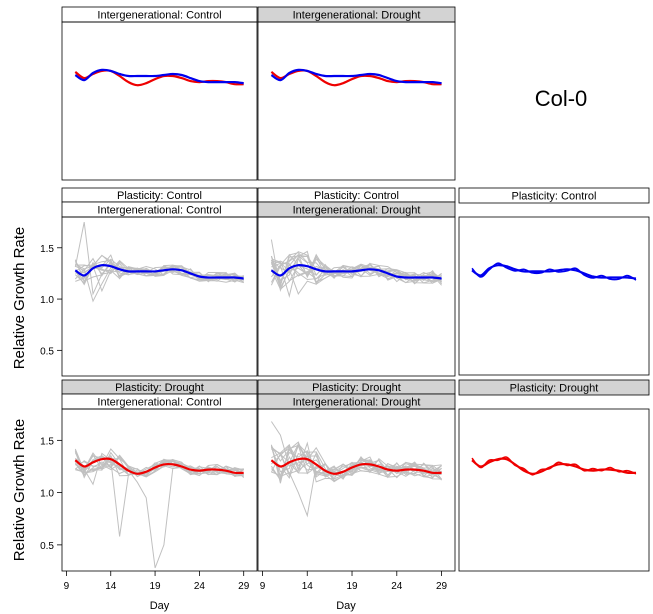  I want to click on y-axis-title-row3: Relative Growth Rate, so click(19, 490).